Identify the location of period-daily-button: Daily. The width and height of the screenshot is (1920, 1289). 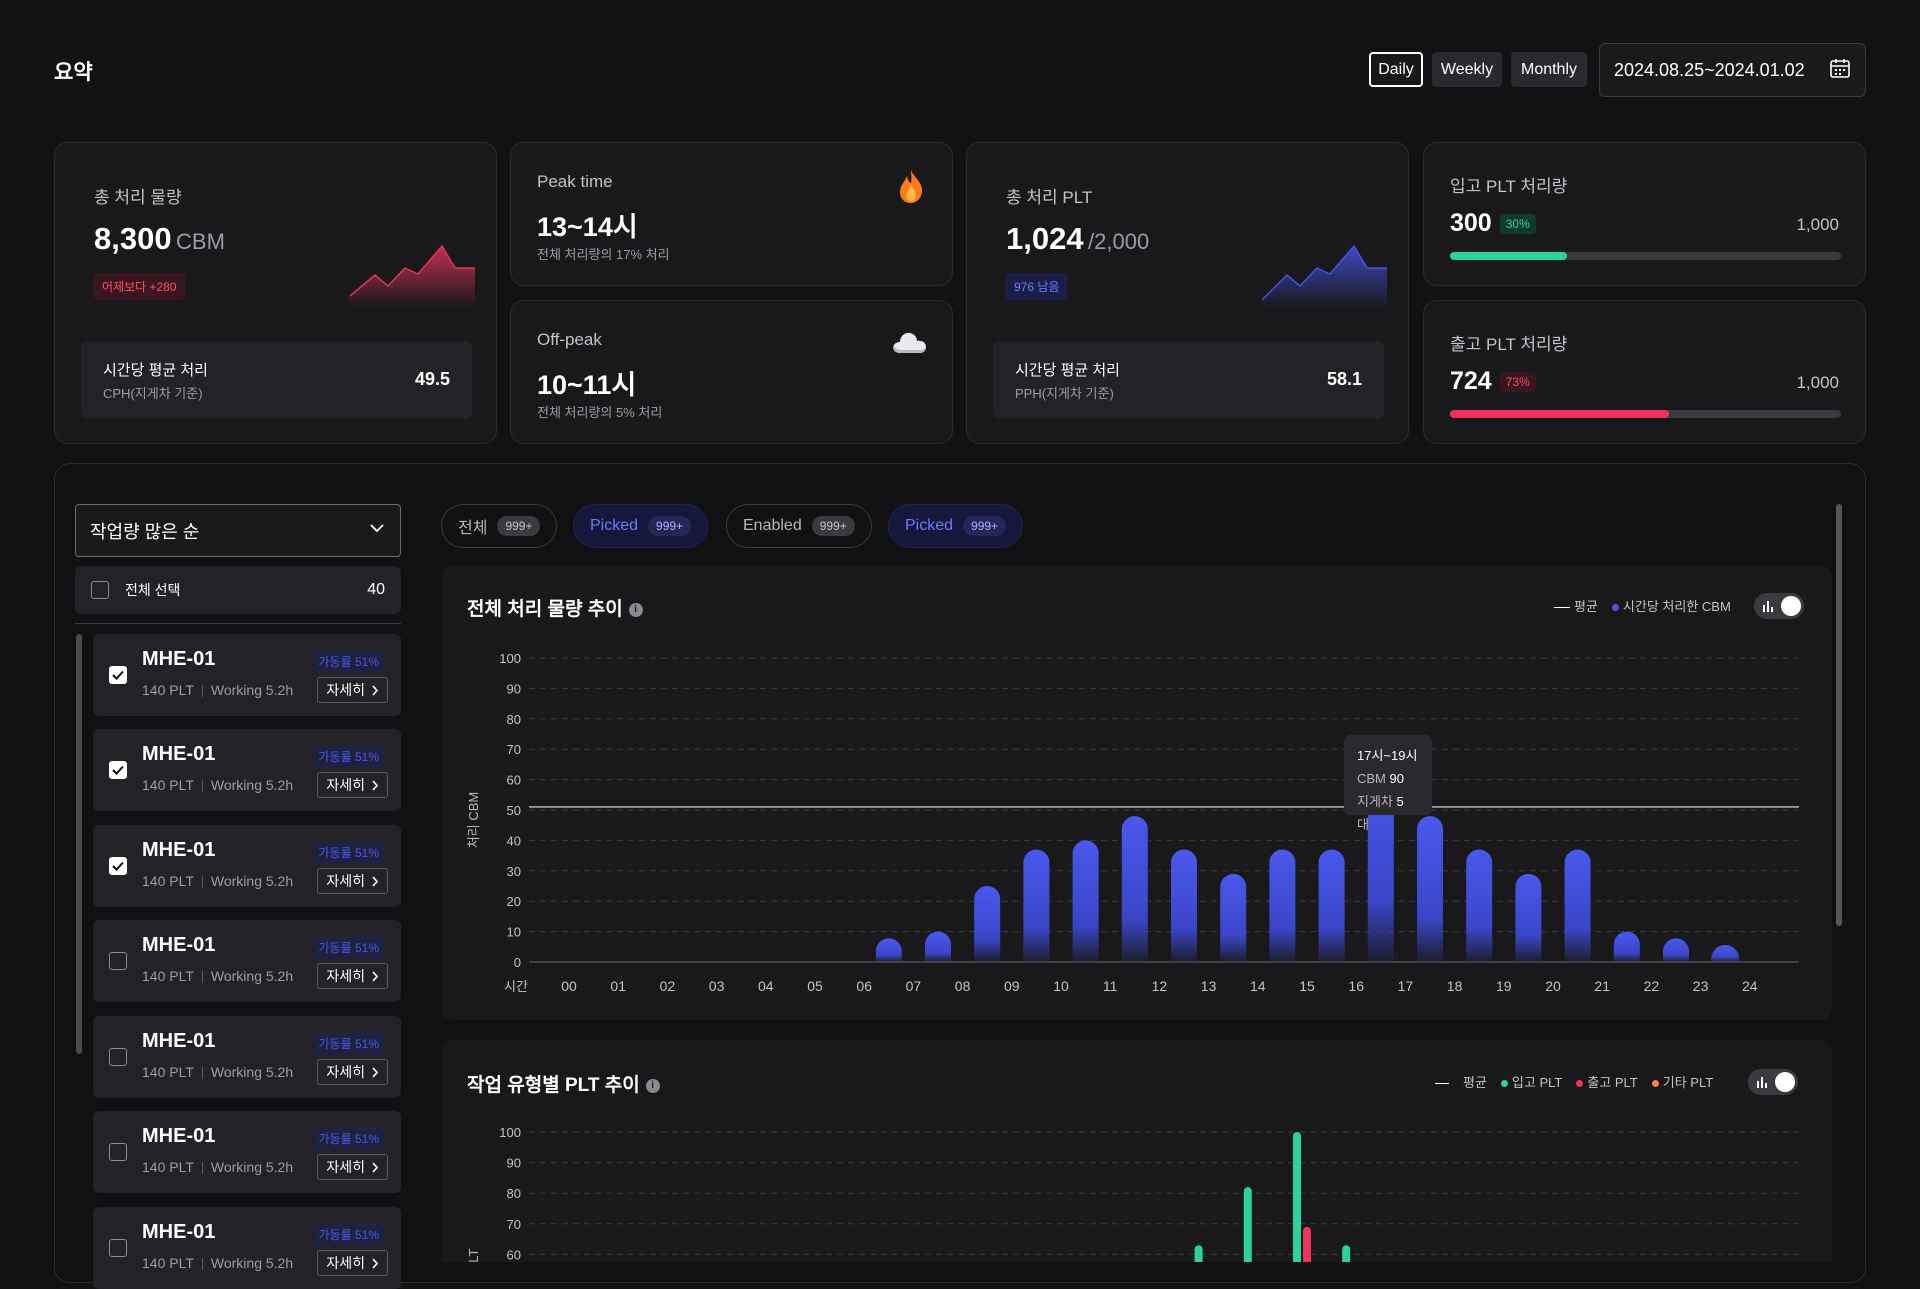
(1396, 69).